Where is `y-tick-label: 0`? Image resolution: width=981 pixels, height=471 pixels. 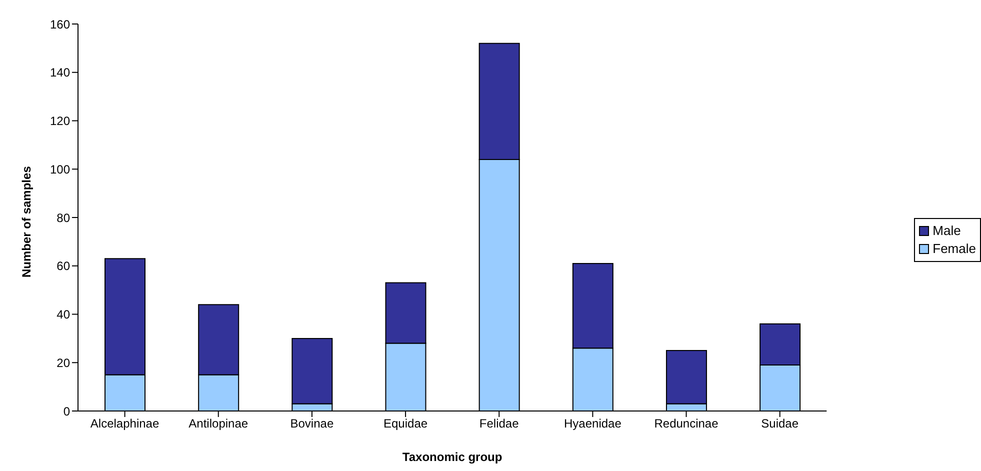 y-tick-label: 0 is located at coordinates (66, 411).